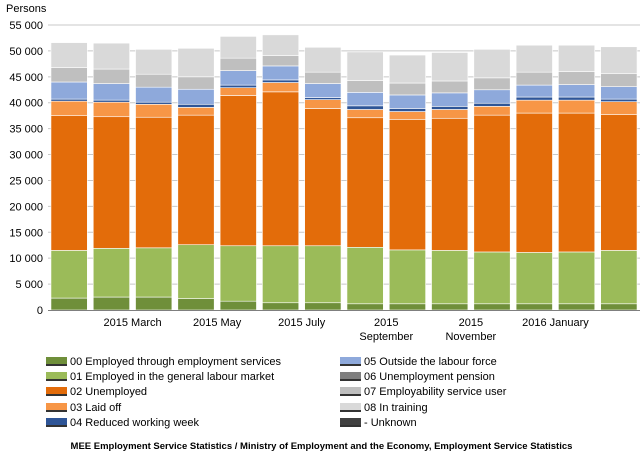 The width and height of the screenshot is (643, 457). Describe the element at coordinates (135, 422) in the screenshot. I see `legend-label: 04 Reduced working week` at that location.